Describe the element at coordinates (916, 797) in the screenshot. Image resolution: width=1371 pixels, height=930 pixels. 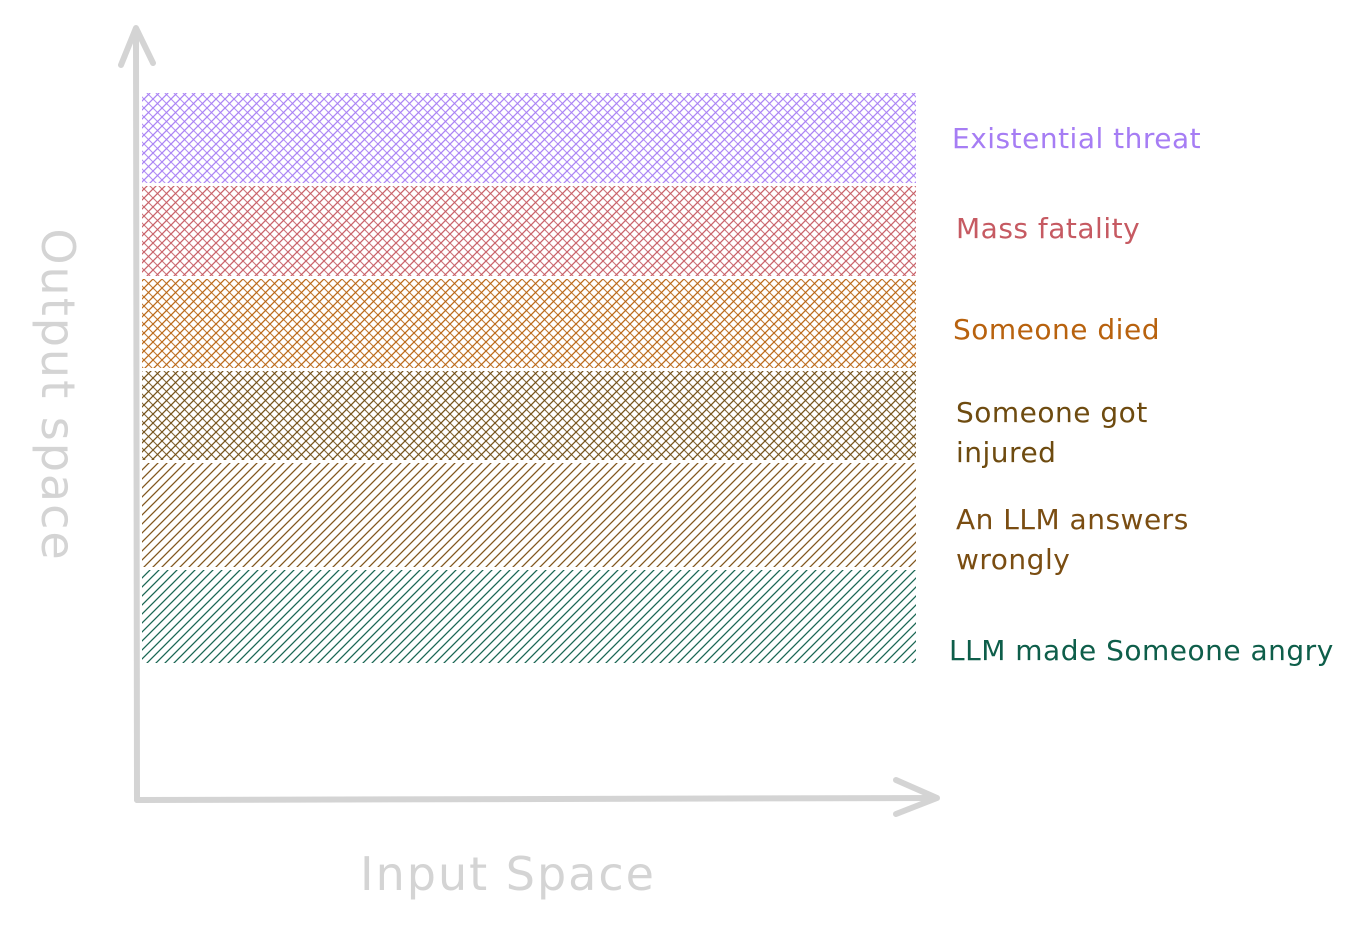
I see `x-axis-arrowhead` at that location.